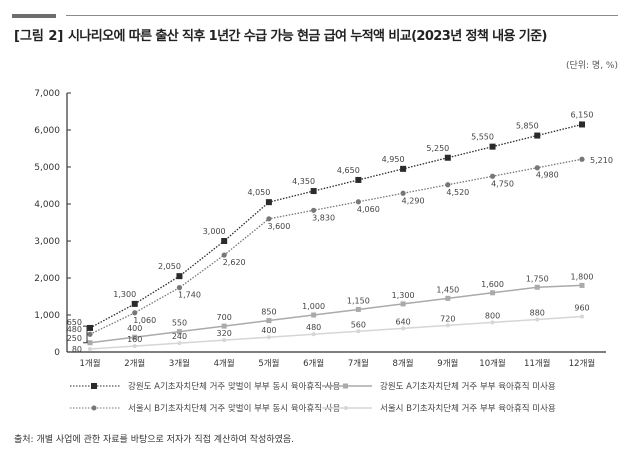 The width and height of the screenshot is (632, 451). I want to click on header-rule, so click(342, 15).